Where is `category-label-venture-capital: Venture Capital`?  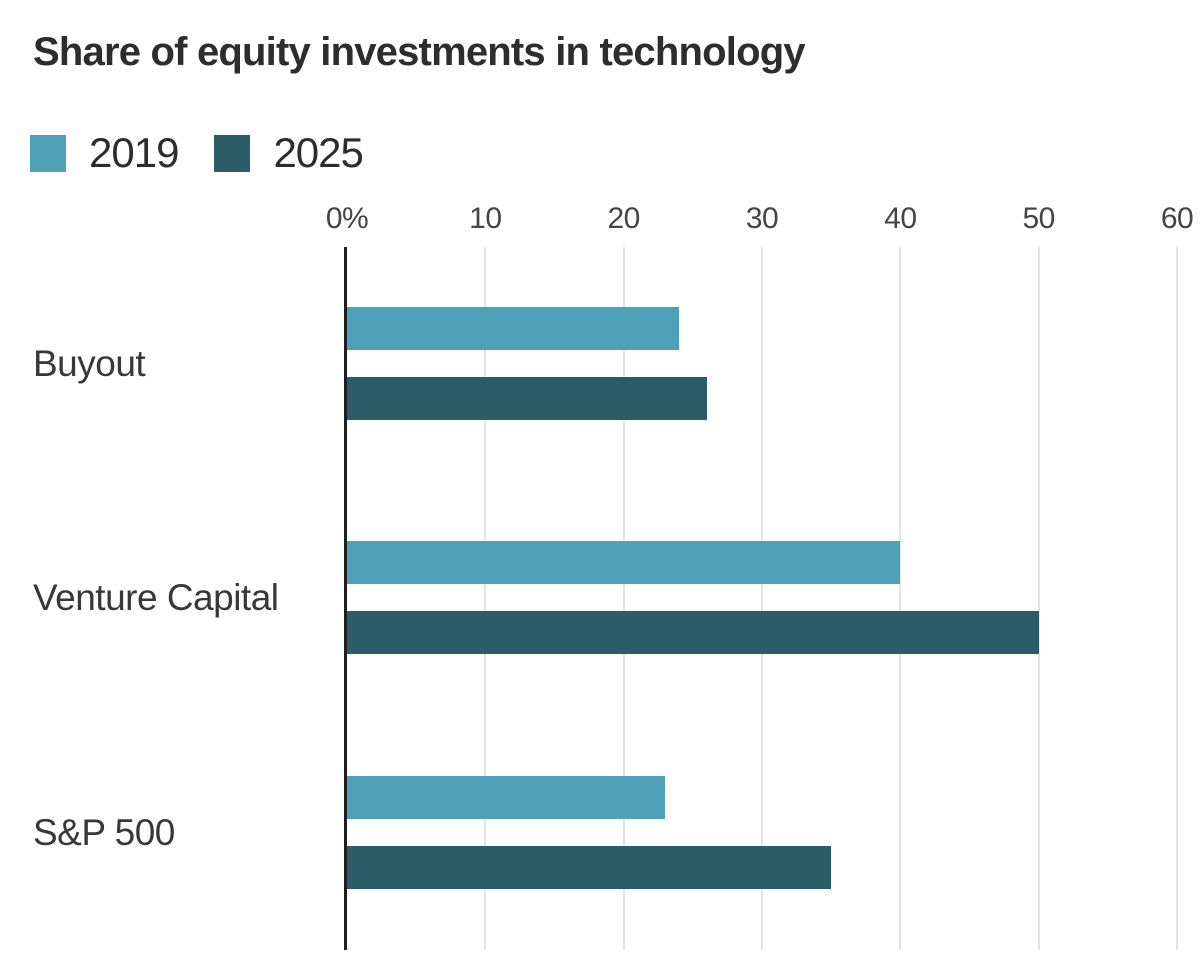 category-label-venture-capital: Venture Capital is located at coordinates (156, 597).